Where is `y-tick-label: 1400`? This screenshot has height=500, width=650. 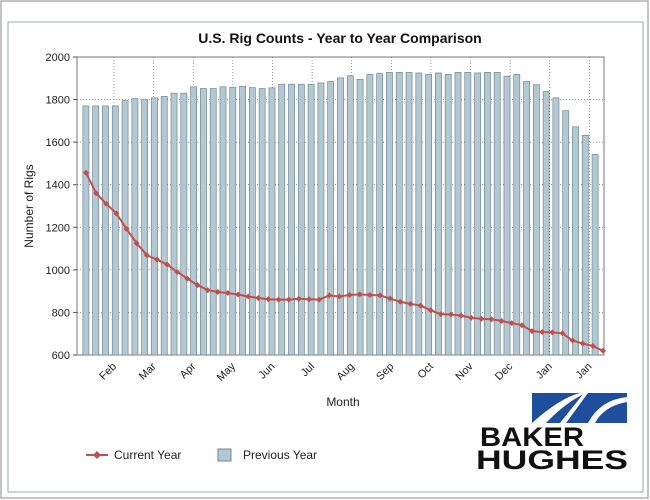
y-tick-label: 1400 is located at coordinates (58, 186).